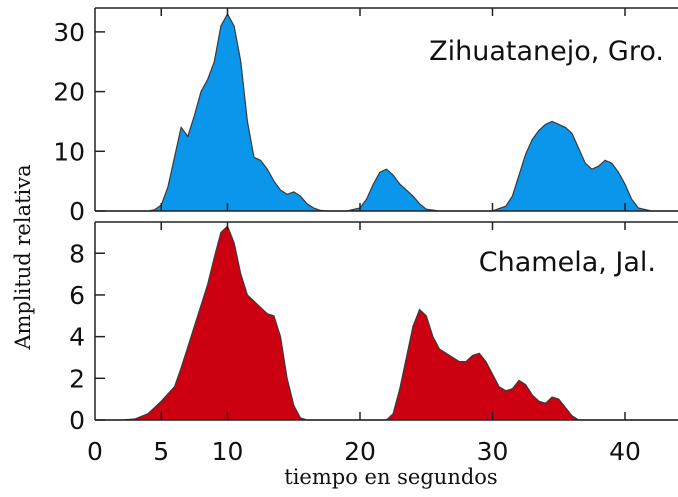 The width and height of the screenshot is (678, 497). I want to click on y-tick-label: 20, so click(69, 92).